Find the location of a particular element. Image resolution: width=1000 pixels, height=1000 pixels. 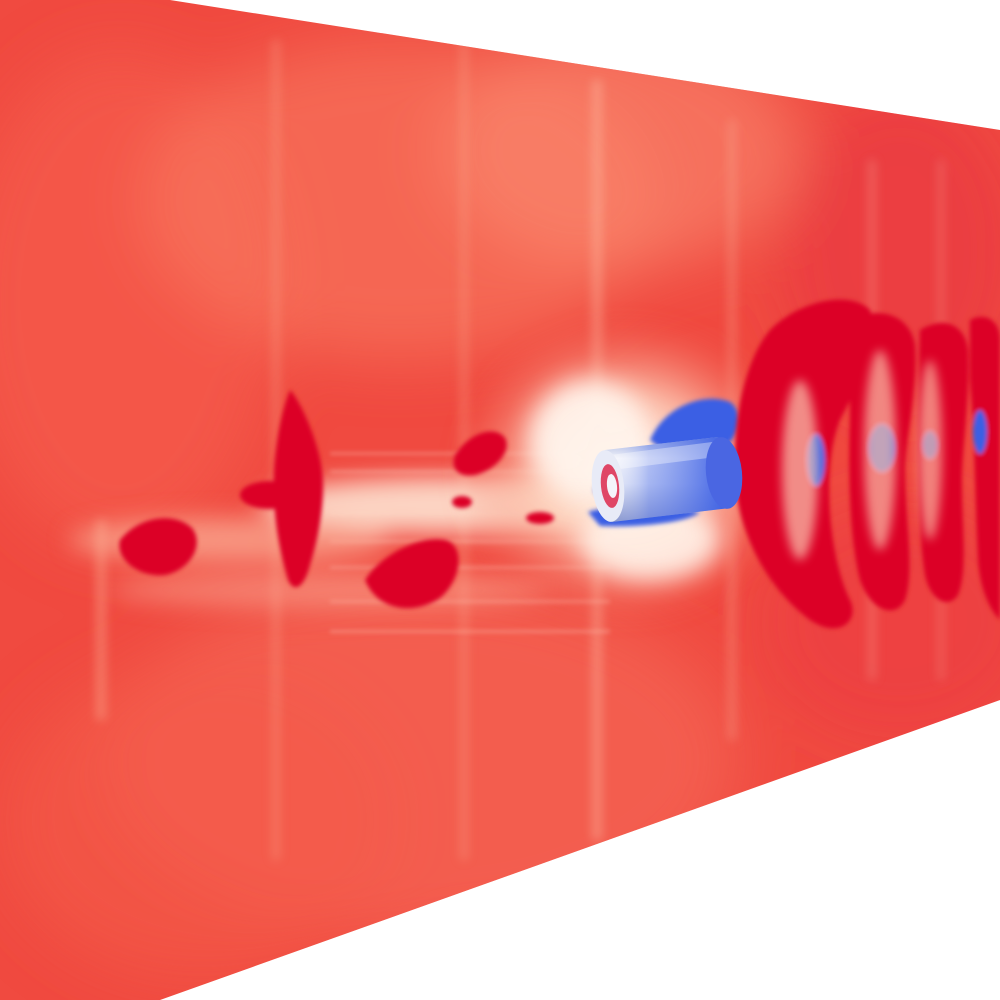

cylinder is located at coordinates (667, 479).